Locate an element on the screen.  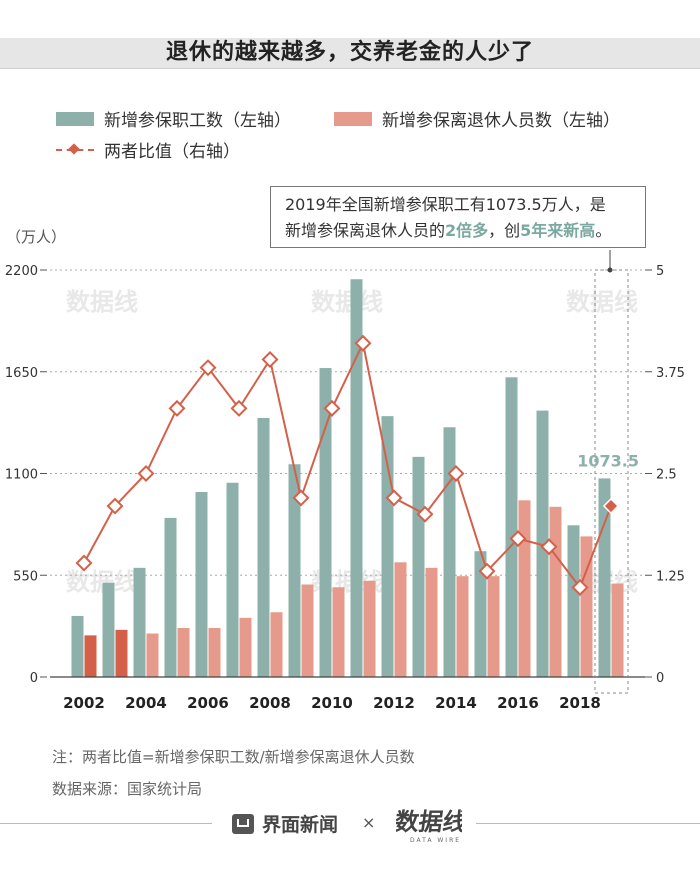
callout-line-1: 2019年全国新增参保职工有1073.5万人，是 is located at coordinates (445, 204).